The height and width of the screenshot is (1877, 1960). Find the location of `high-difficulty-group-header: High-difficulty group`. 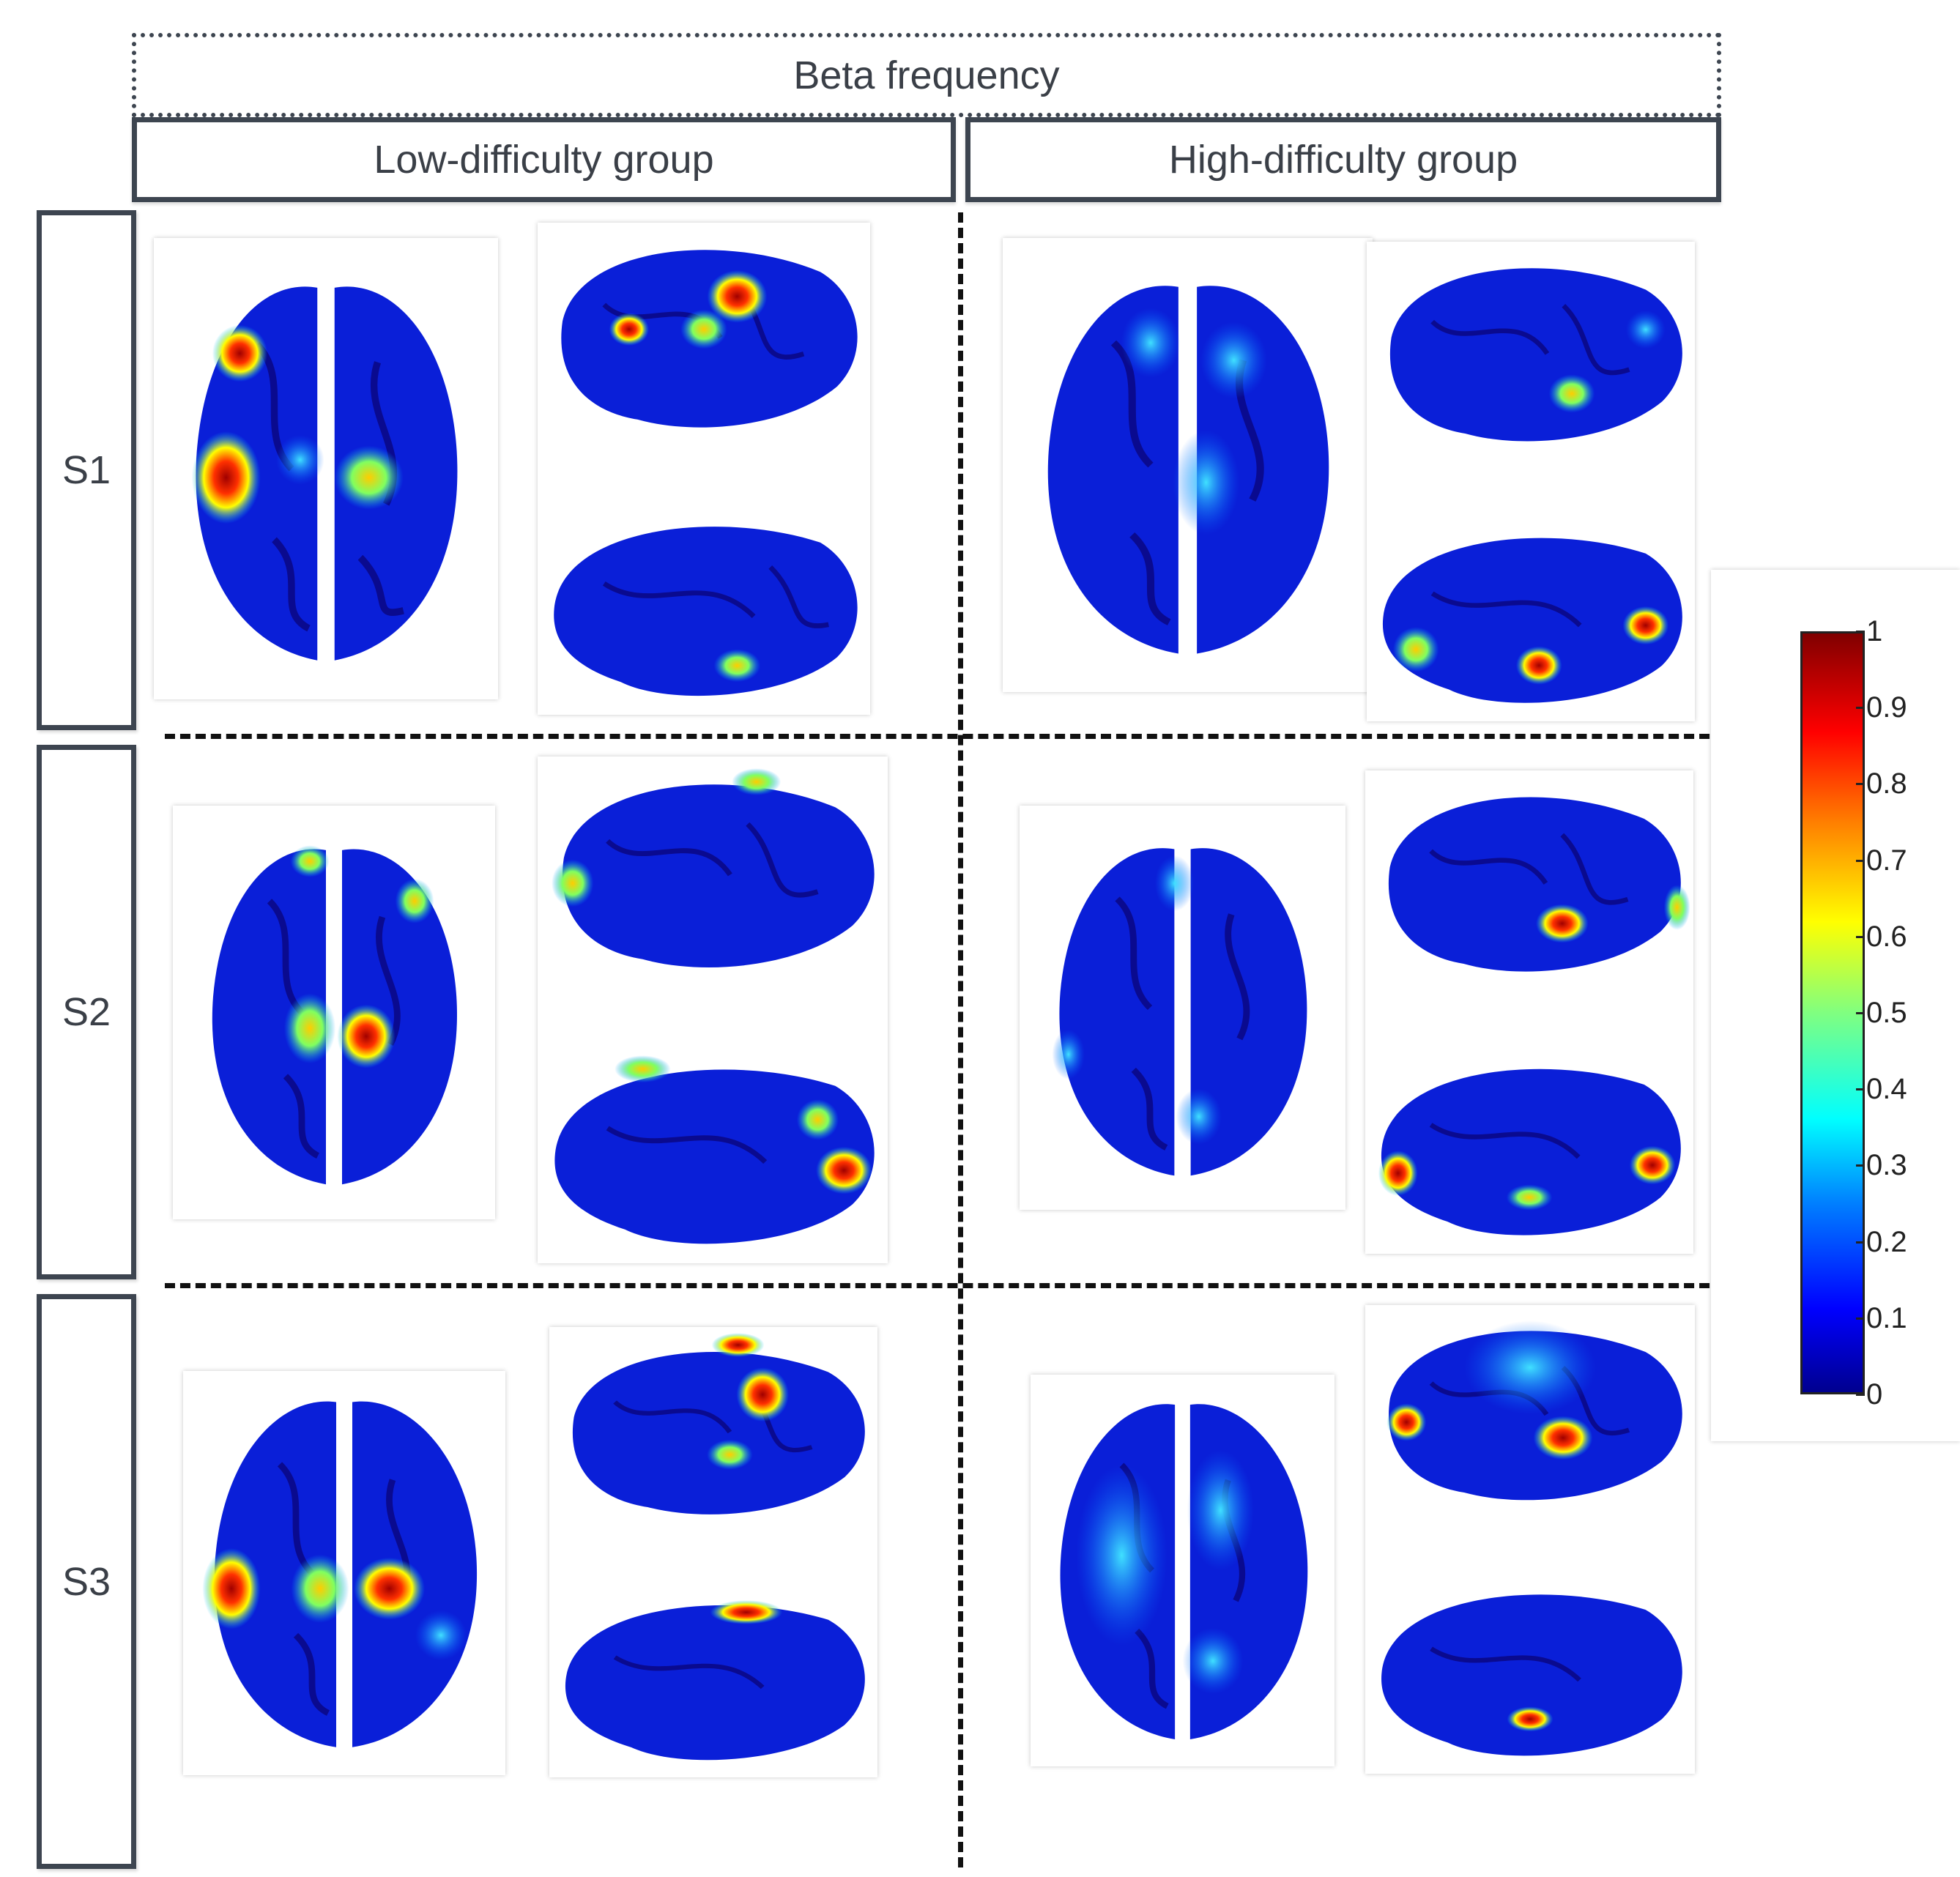

high-difficulty-group-header: High-difficulty group is located at coordinates (1343, 159).